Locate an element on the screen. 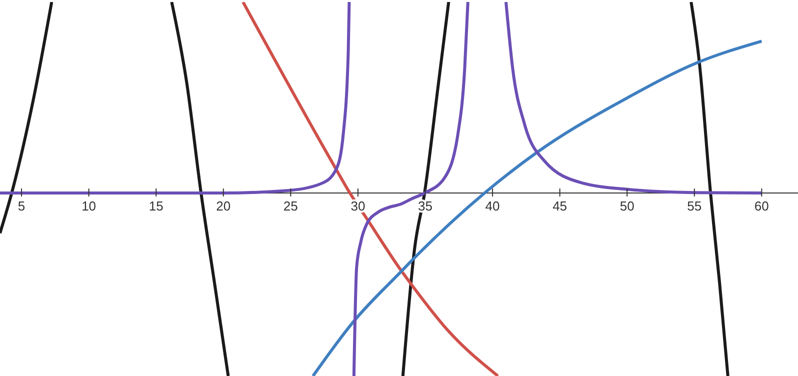 This screenshot has height=376, width=798. x-tick-label: 10 is located at coordinates (89, 206).